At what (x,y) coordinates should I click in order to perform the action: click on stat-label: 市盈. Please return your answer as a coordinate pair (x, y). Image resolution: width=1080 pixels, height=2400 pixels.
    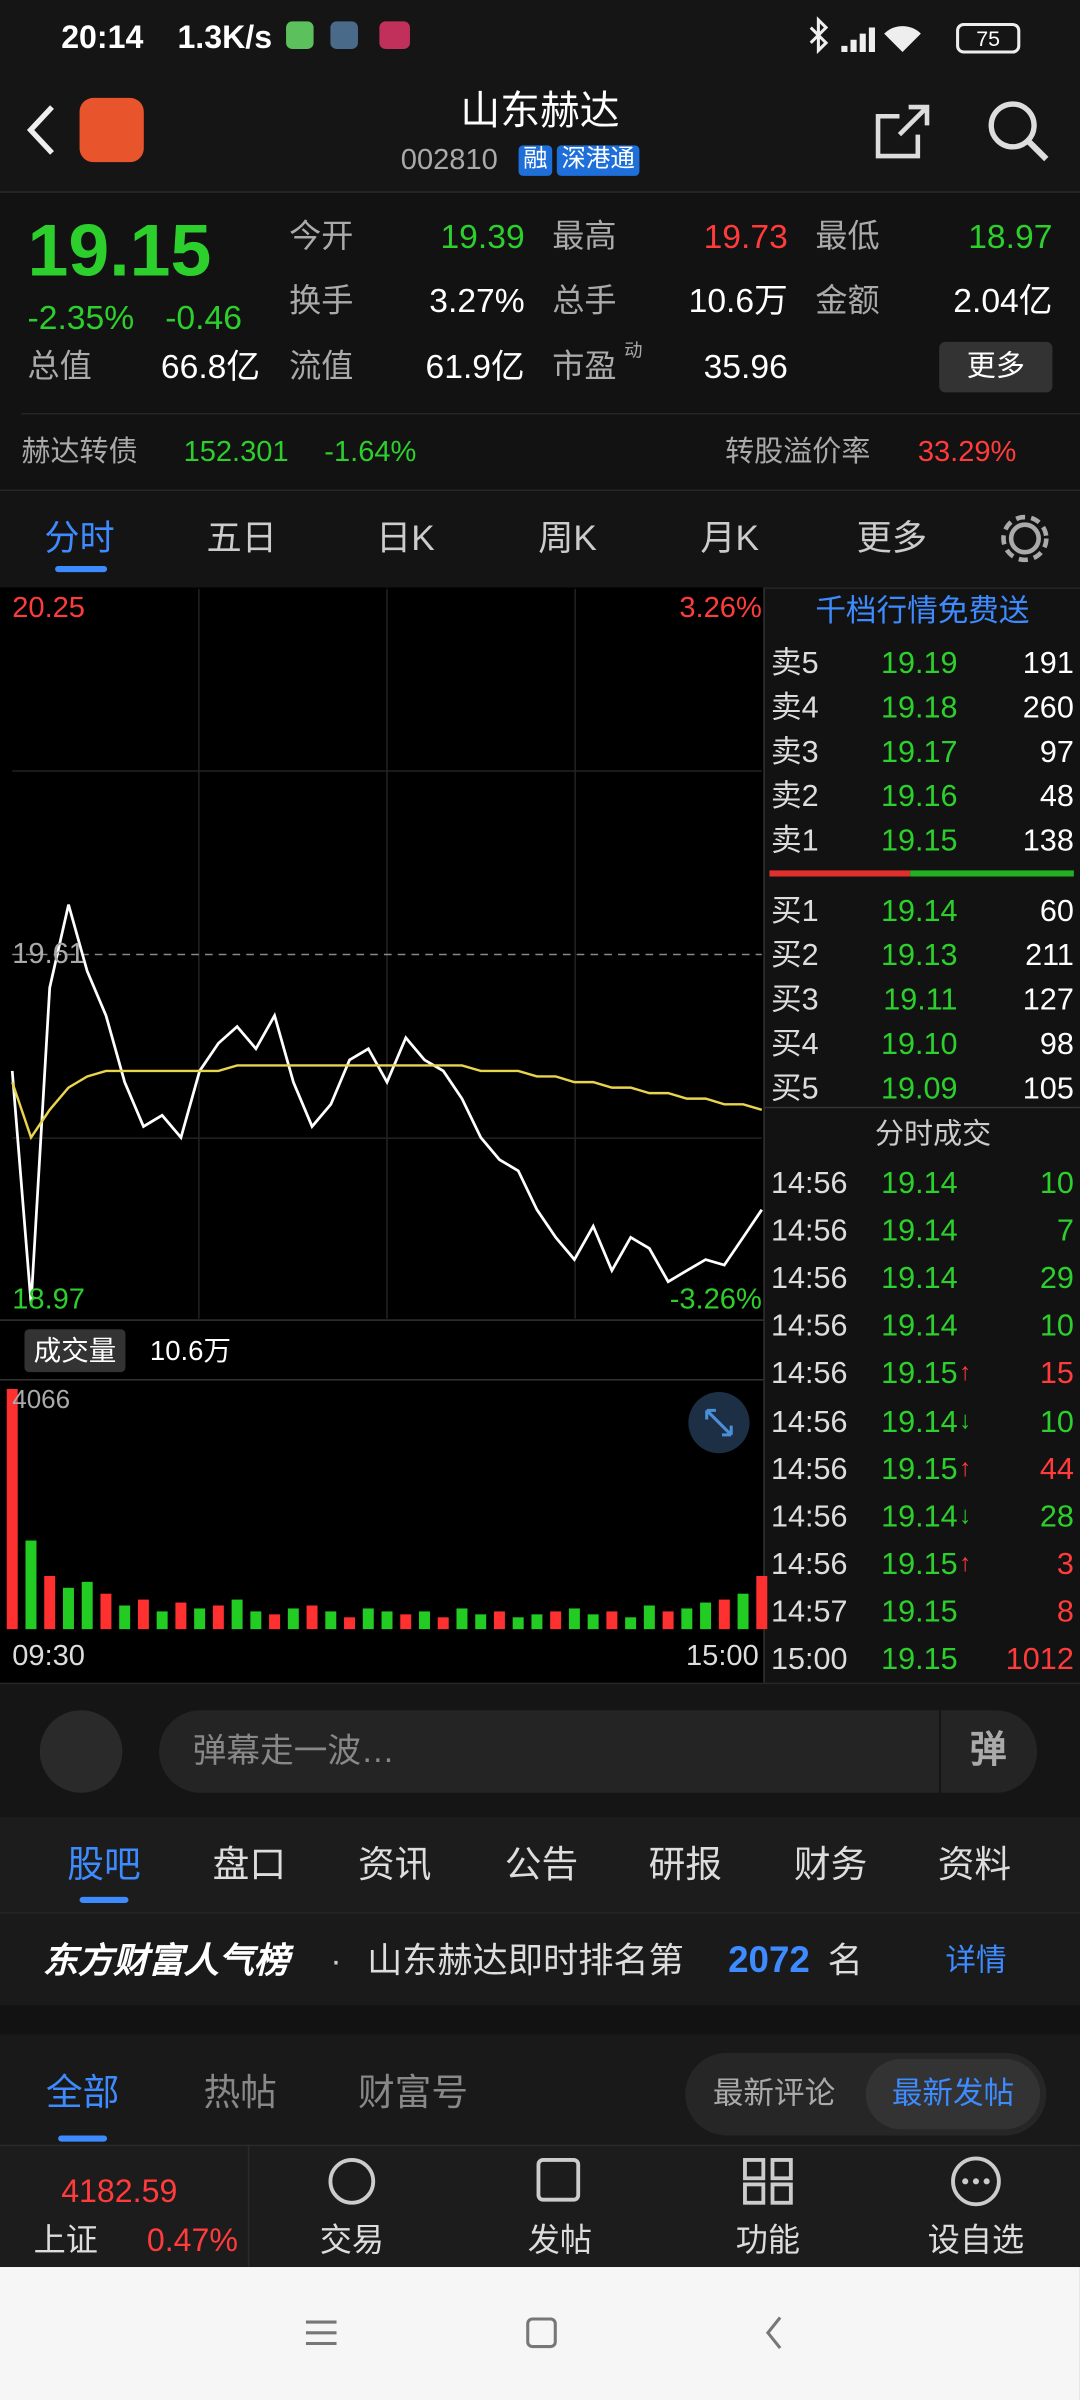
    Looking at the image, I should click on (584, 367).